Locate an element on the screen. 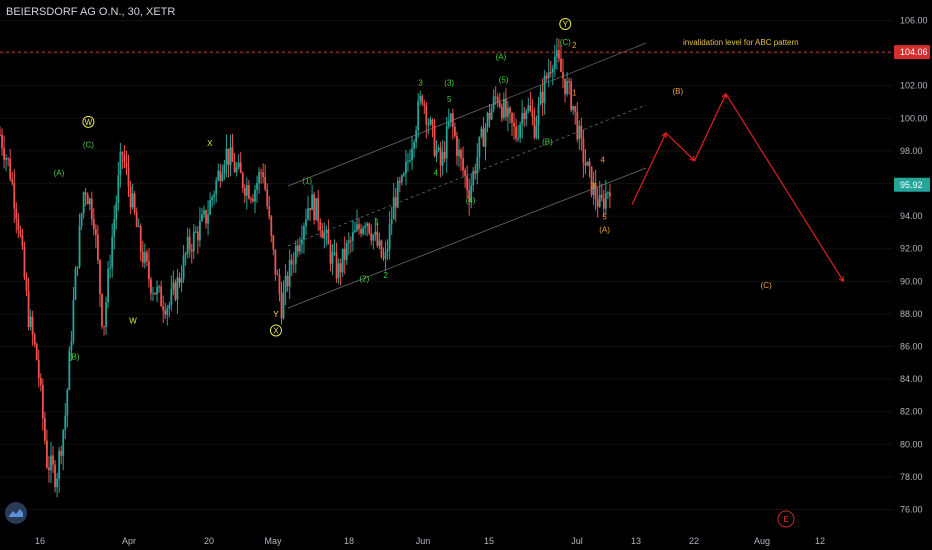 The height and width of the screenshot is (550, 932). time-tick-label: Jul is located at coordinates (577, 541).